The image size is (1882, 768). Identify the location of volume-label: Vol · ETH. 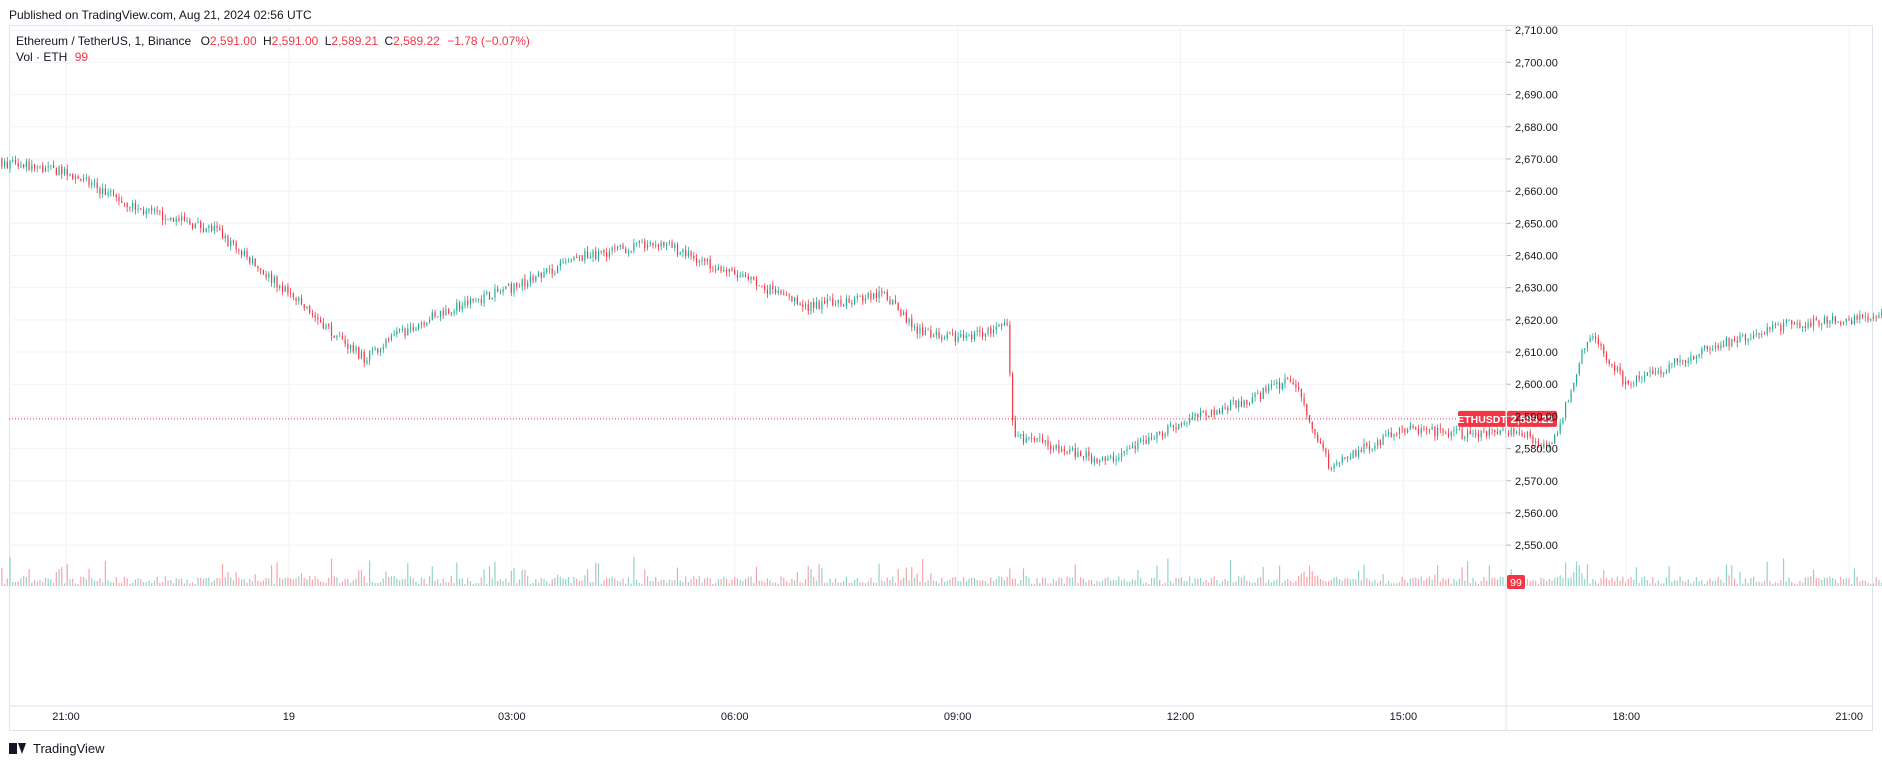
(42, 57).